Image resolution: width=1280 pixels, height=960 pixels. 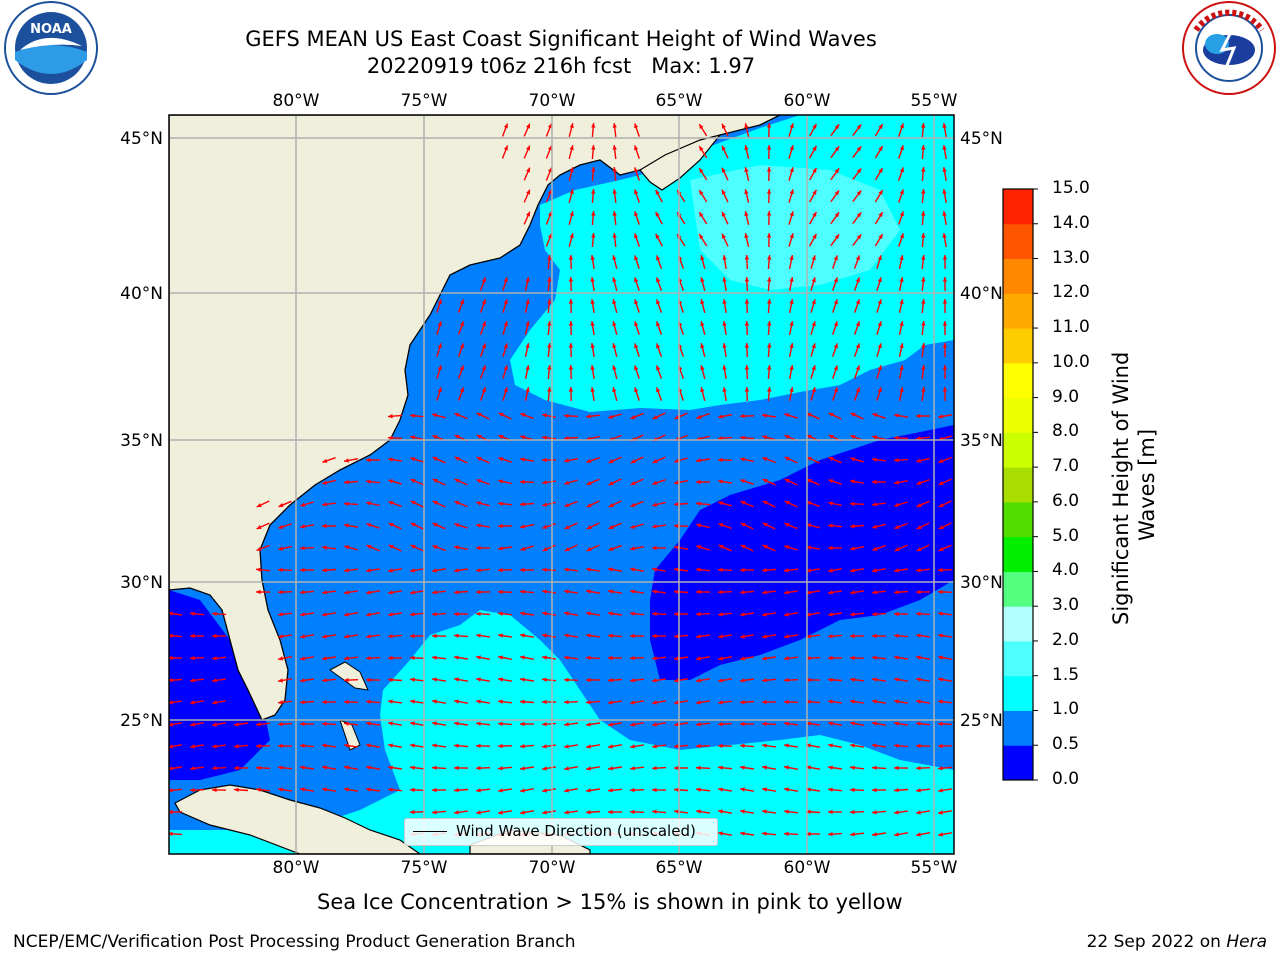 I want to click on wave-region-1.5-2m-north, so click(x=795, y=227).